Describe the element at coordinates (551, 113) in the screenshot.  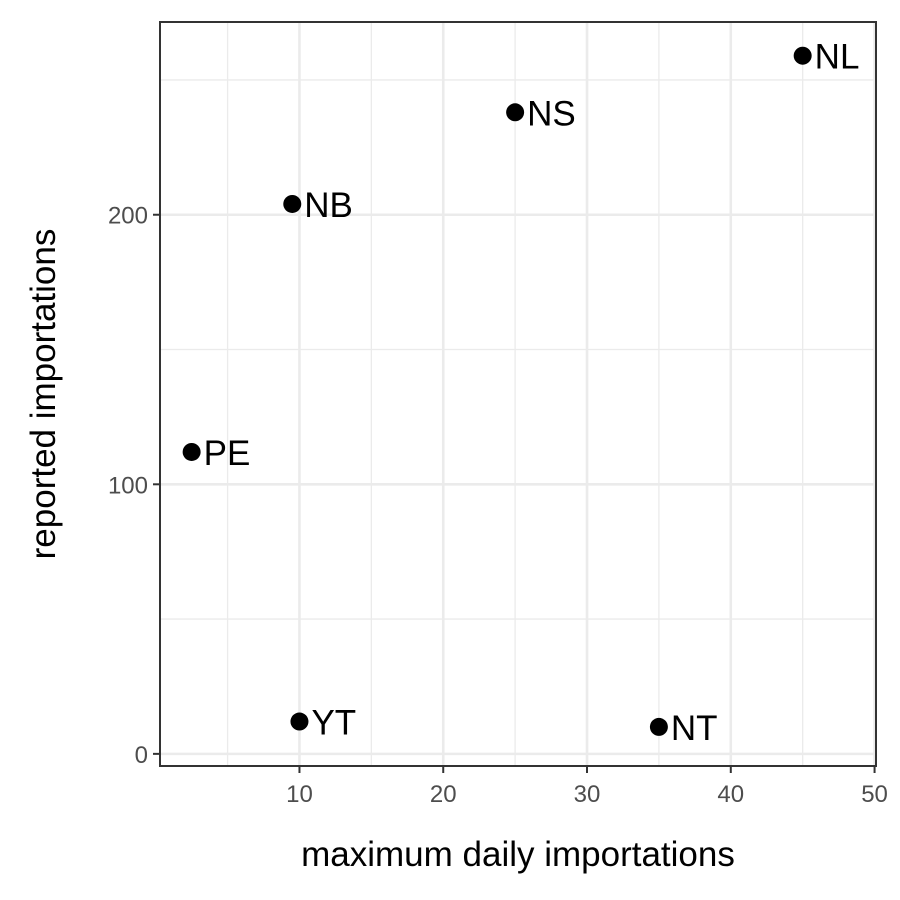
I see `point-label: NS` at that location.